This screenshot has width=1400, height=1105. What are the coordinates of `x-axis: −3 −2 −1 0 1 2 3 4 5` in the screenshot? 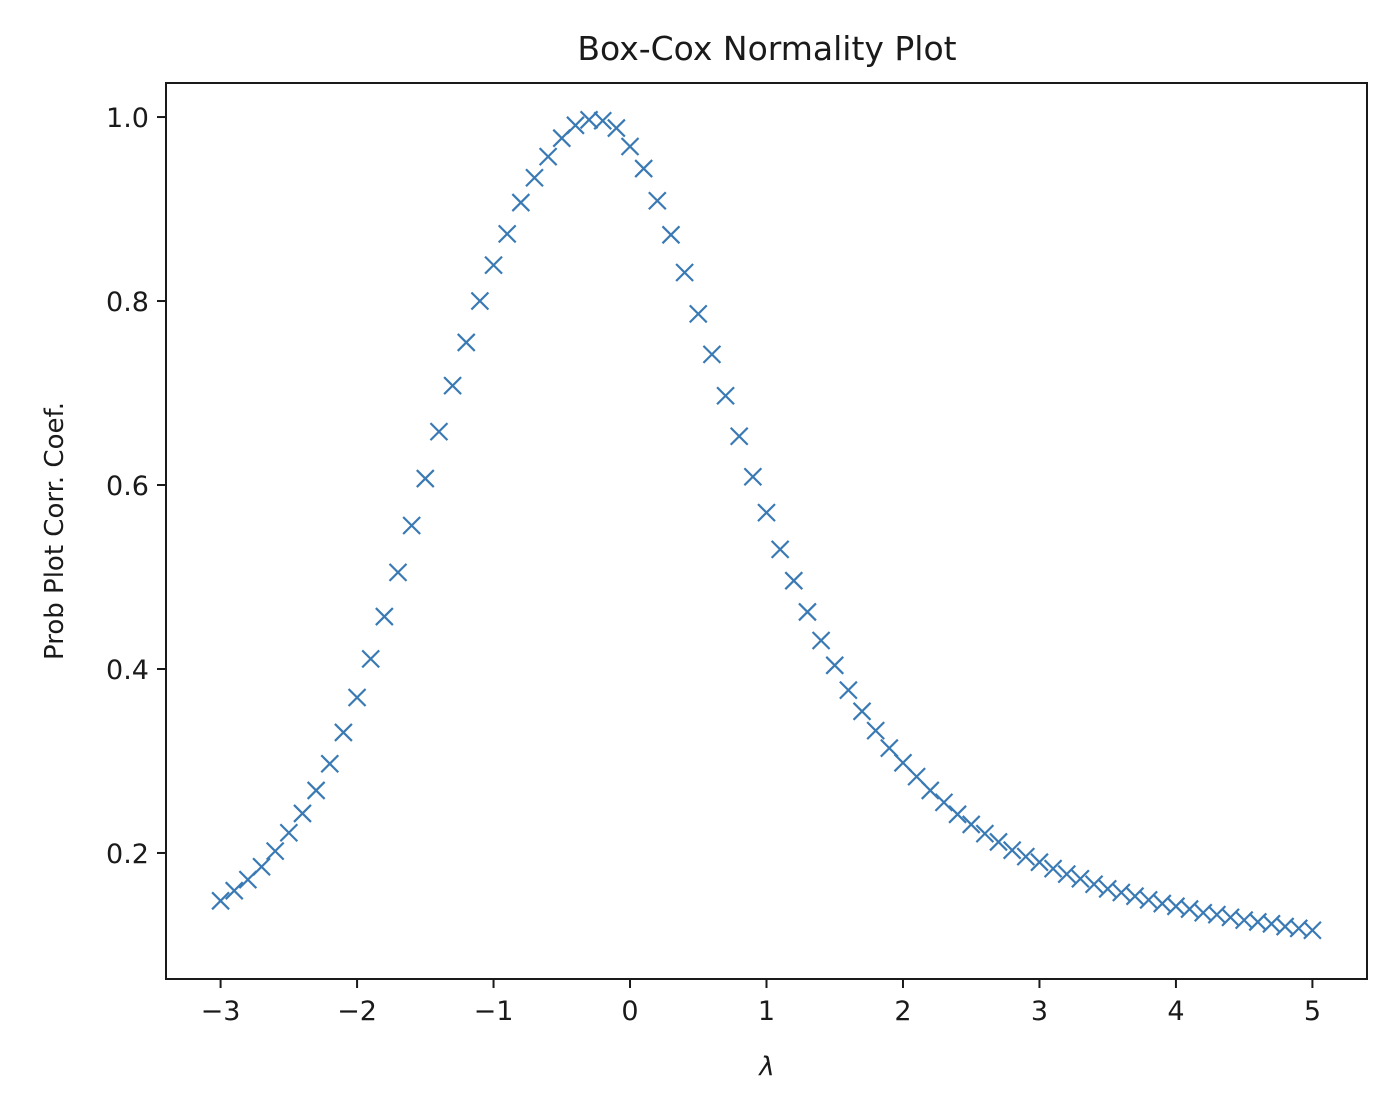 It's located at (761, 1003).